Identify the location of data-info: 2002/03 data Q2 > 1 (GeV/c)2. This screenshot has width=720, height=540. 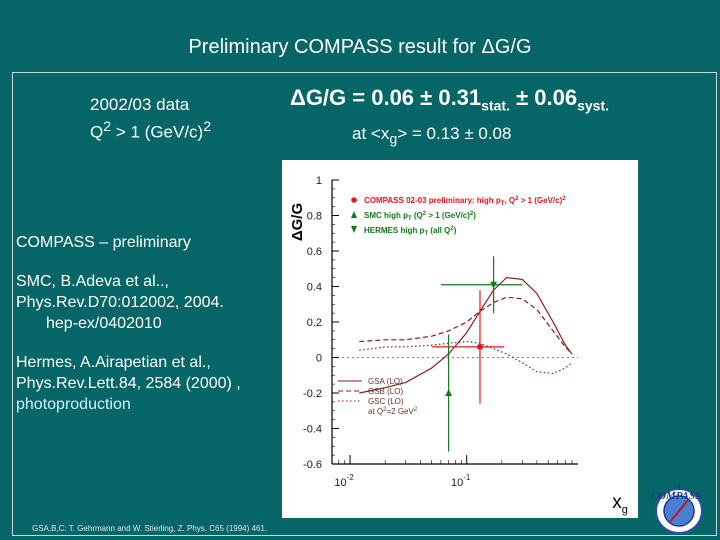
(150, 119).